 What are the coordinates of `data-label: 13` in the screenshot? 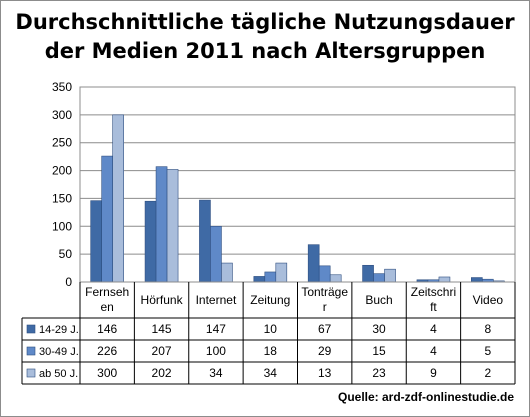 It's located at (325, 373).